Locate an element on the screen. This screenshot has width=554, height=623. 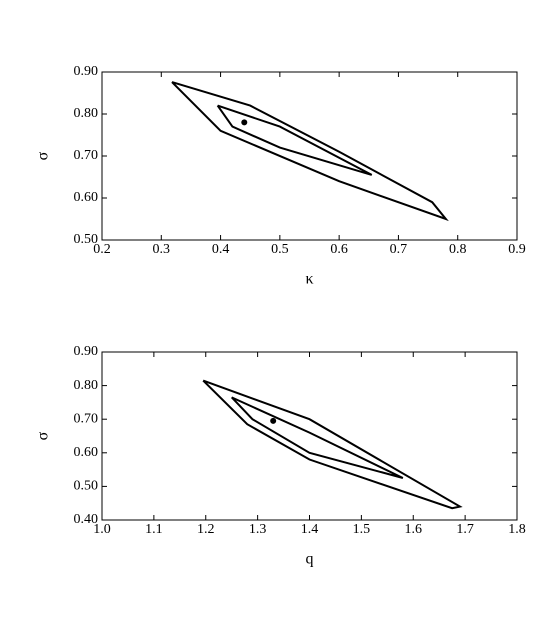
x-tick-label: 1.5 is located at coordinates (362, 529).